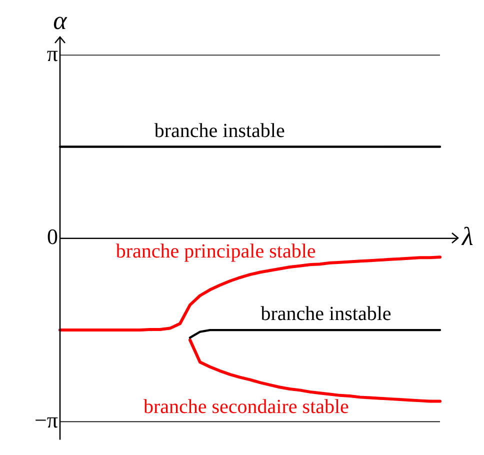  I want to click on y-tick-label: 0, so click(52, 237).